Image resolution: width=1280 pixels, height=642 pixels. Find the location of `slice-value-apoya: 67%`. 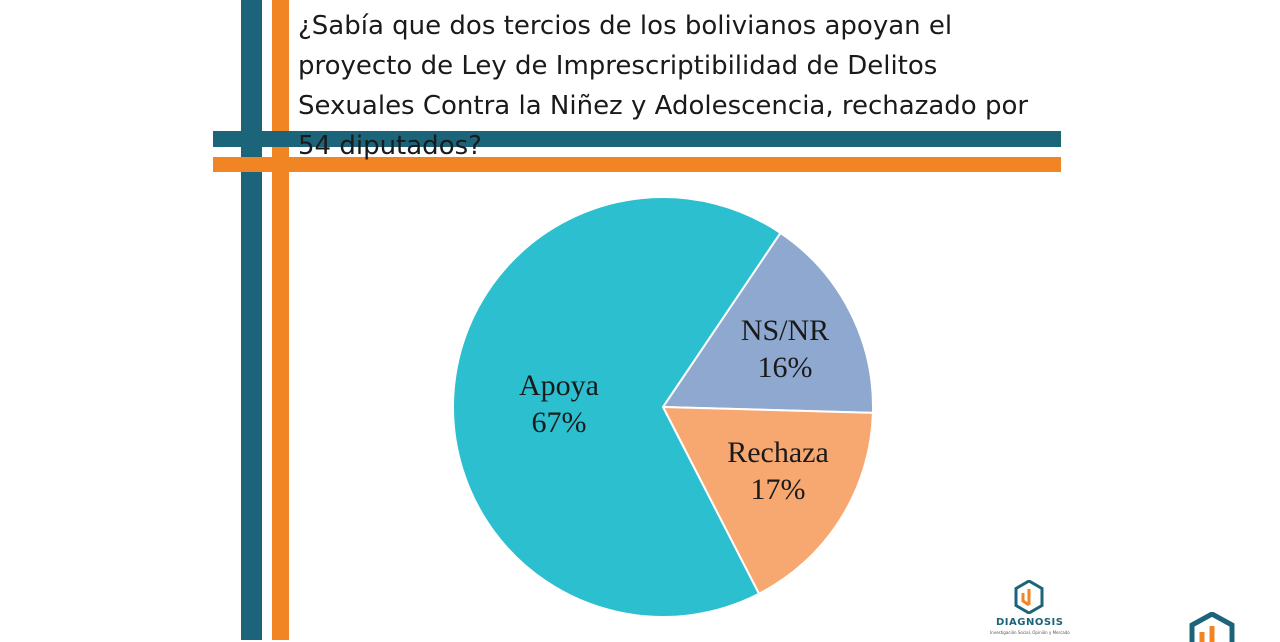

slice-value-apoya: 67% is located at coordinates (559, 422).